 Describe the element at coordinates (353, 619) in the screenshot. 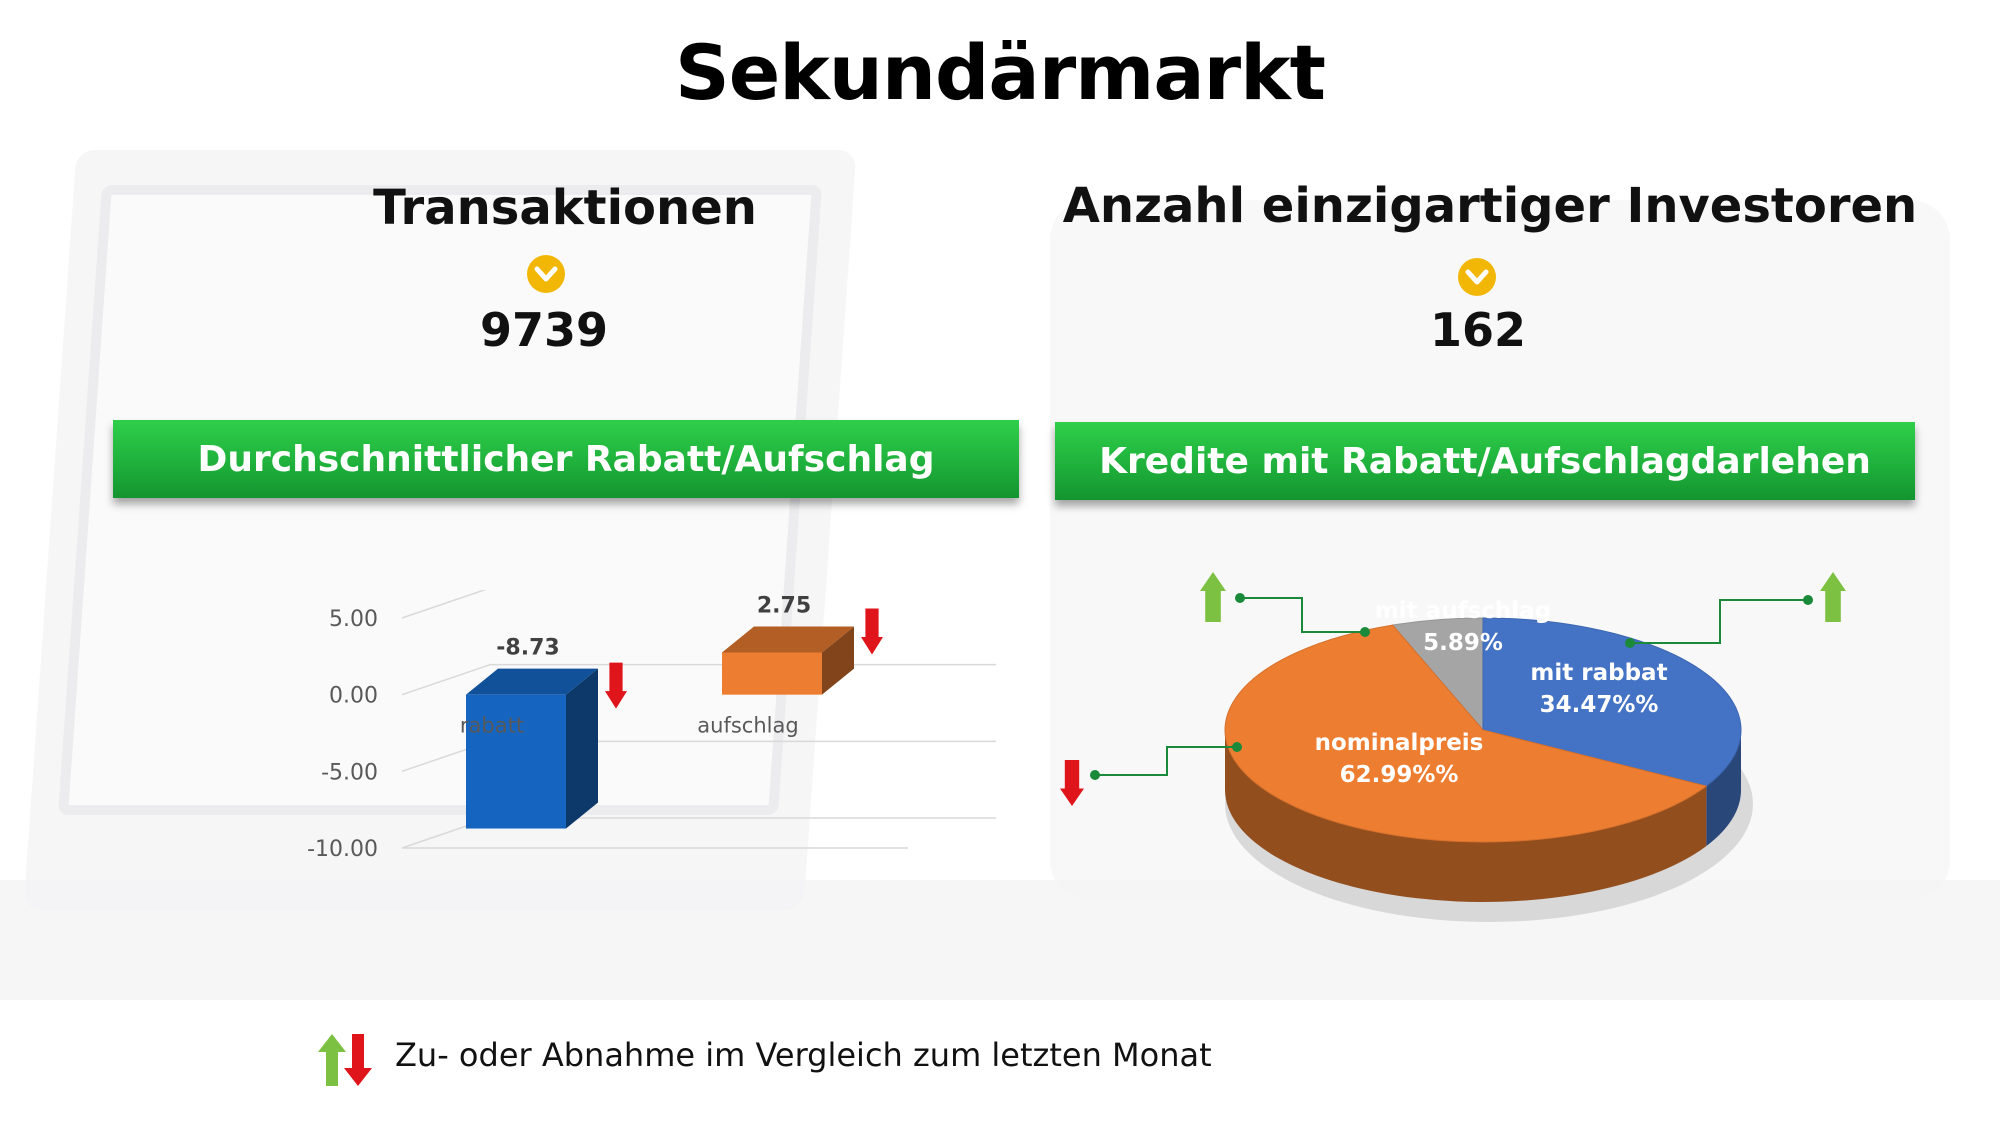

I see `y-tick-label: 5.00` at that location.